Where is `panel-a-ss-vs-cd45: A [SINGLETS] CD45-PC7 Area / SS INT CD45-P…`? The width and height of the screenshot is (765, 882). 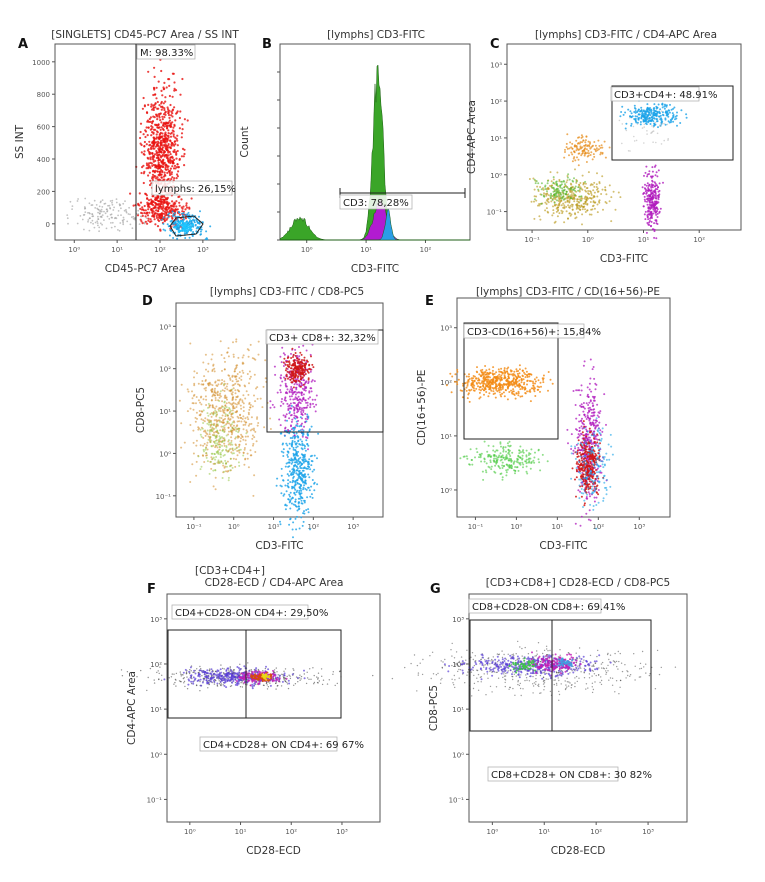
panel-a-ss-vs-cd45: A [SINGLETS] CD45-PC7 Area / SS INT CD45-P… is located at coordinates (126, 152).